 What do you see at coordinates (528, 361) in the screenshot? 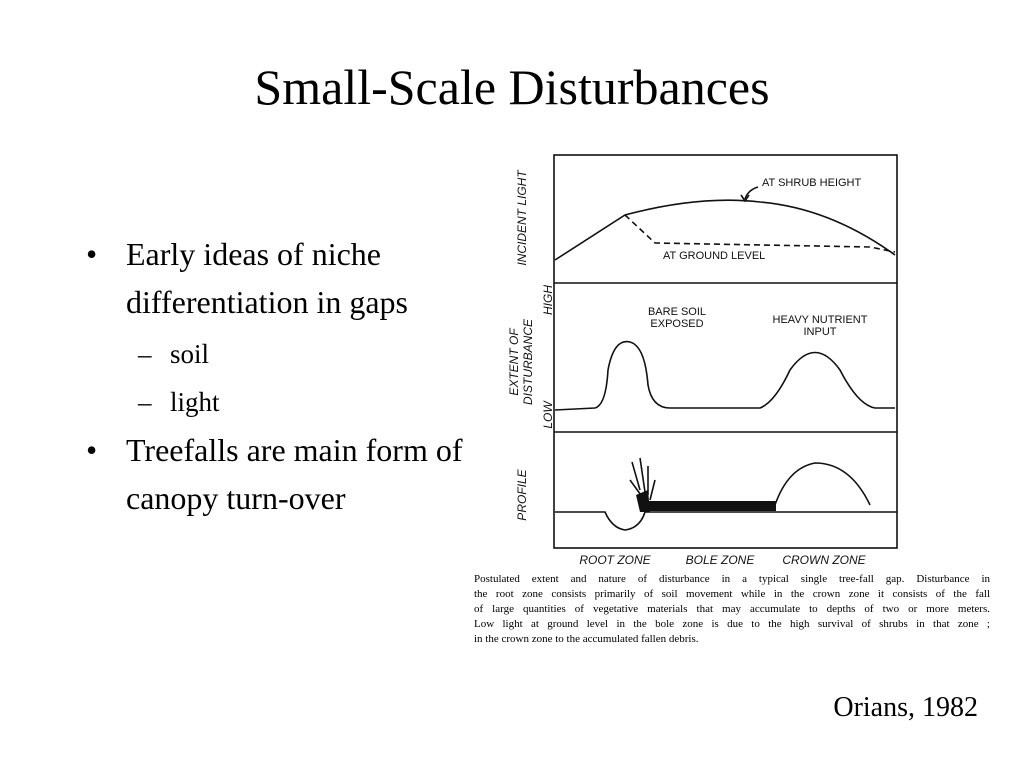
I see `axis-label: DISTURBANCE` at bounding box center [528, 361].